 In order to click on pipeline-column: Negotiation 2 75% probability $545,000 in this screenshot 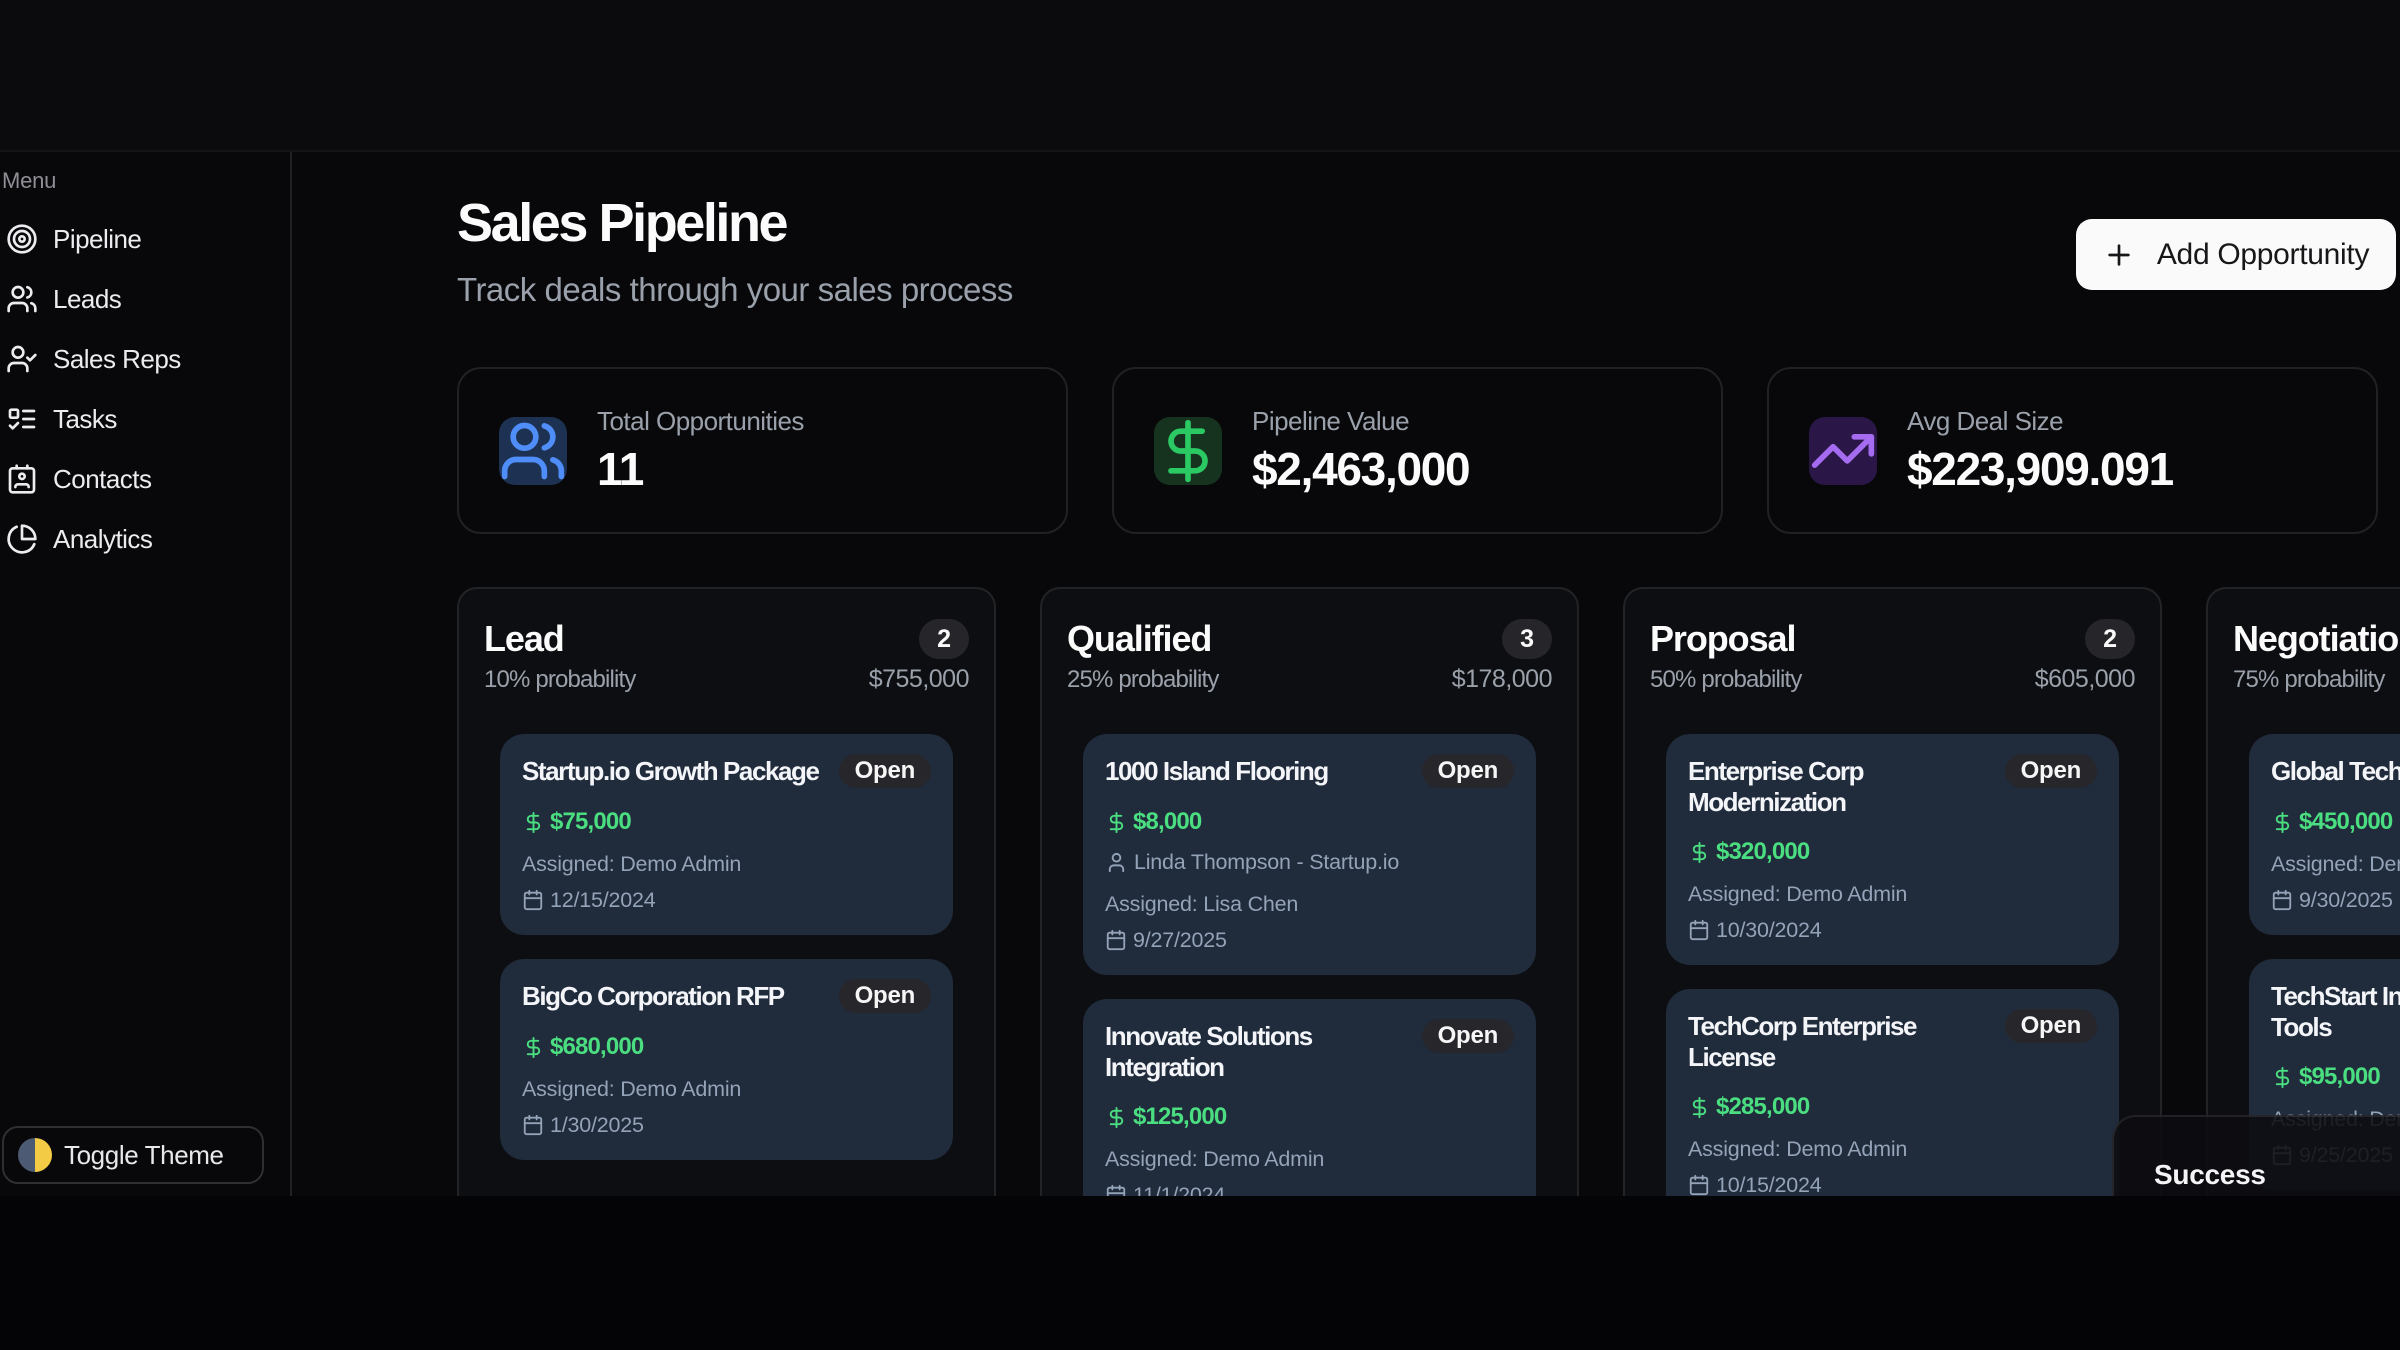, I will do `click(2303, 891)`.